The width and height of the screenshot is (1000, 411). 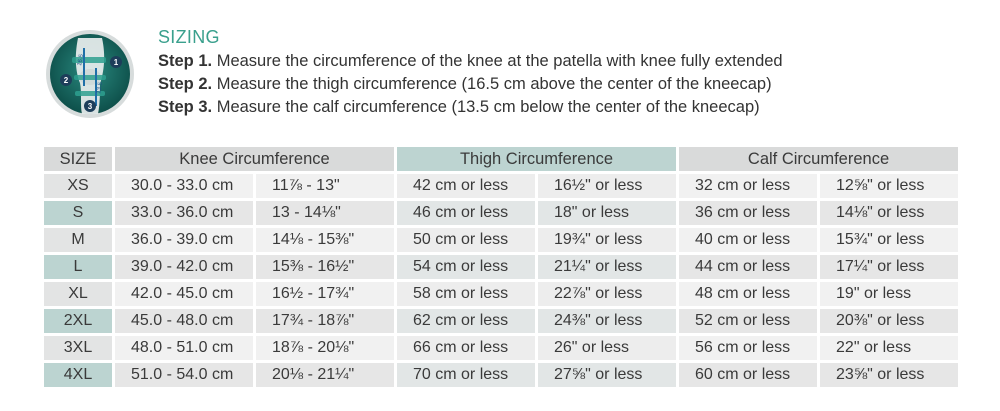 What do you see at coordinates (325, 294) in the screenshot?
I see `knee-in-cell: 16½ - 17¾"` at bounding box center [325, 294].